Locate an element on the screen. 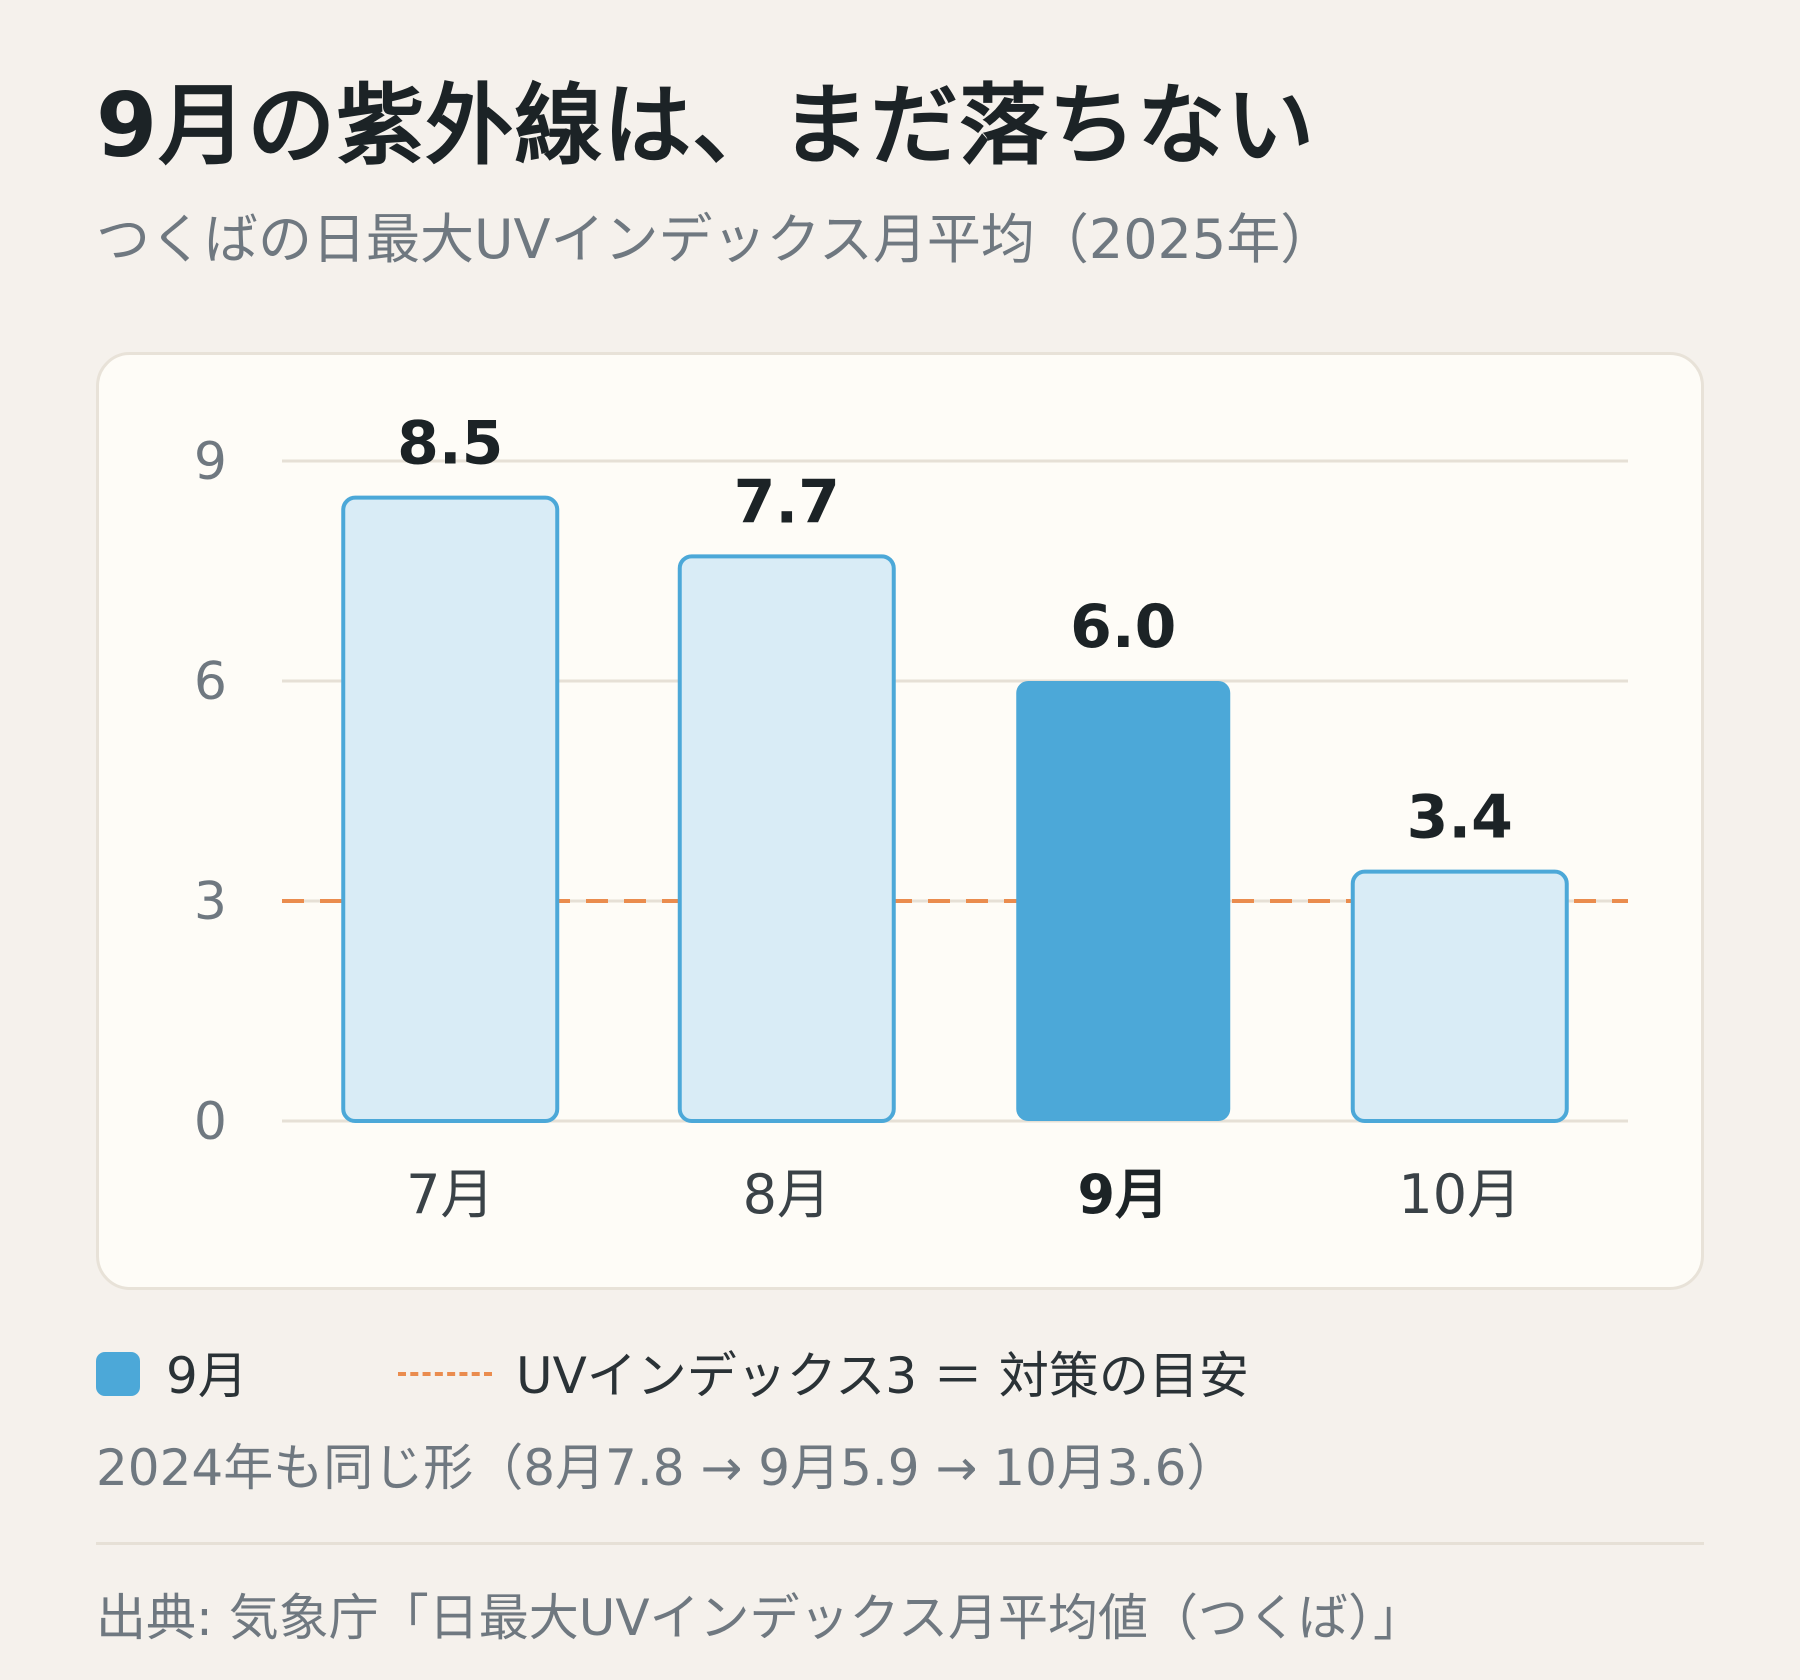 This screenshot has height=1680, width=1800. y-tick-label: 0 is located at coordinates (210, 1122).